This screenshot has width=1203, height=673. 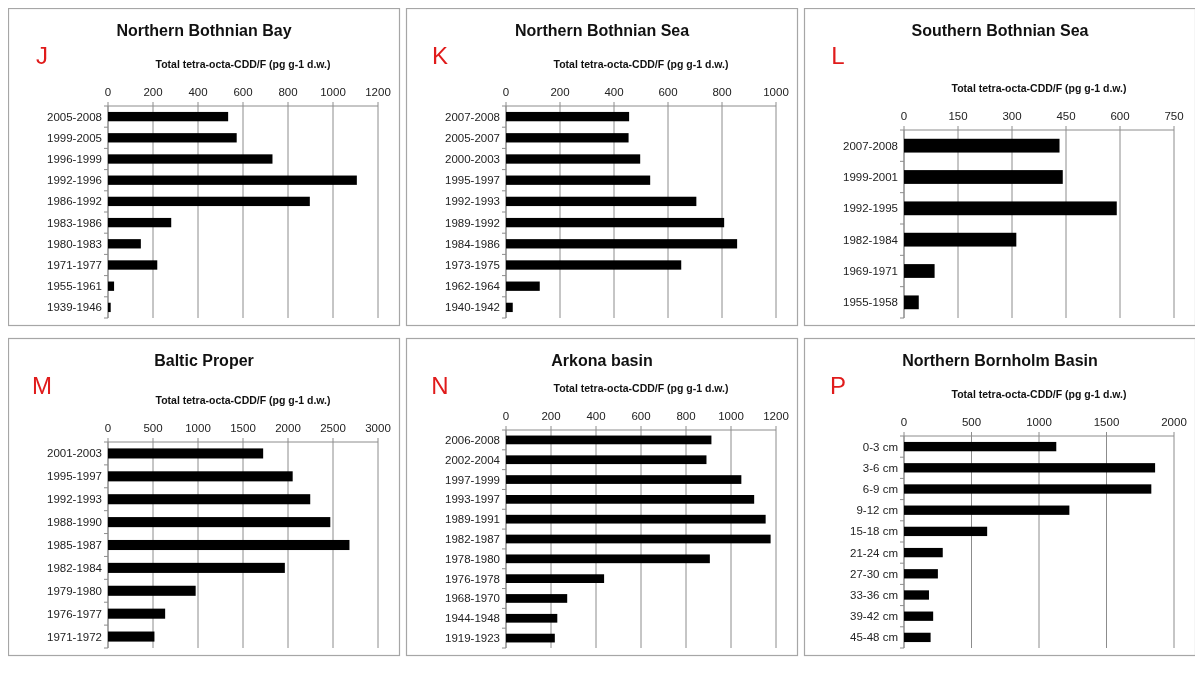 I want to click on text: P, so click(x=838, y=385).